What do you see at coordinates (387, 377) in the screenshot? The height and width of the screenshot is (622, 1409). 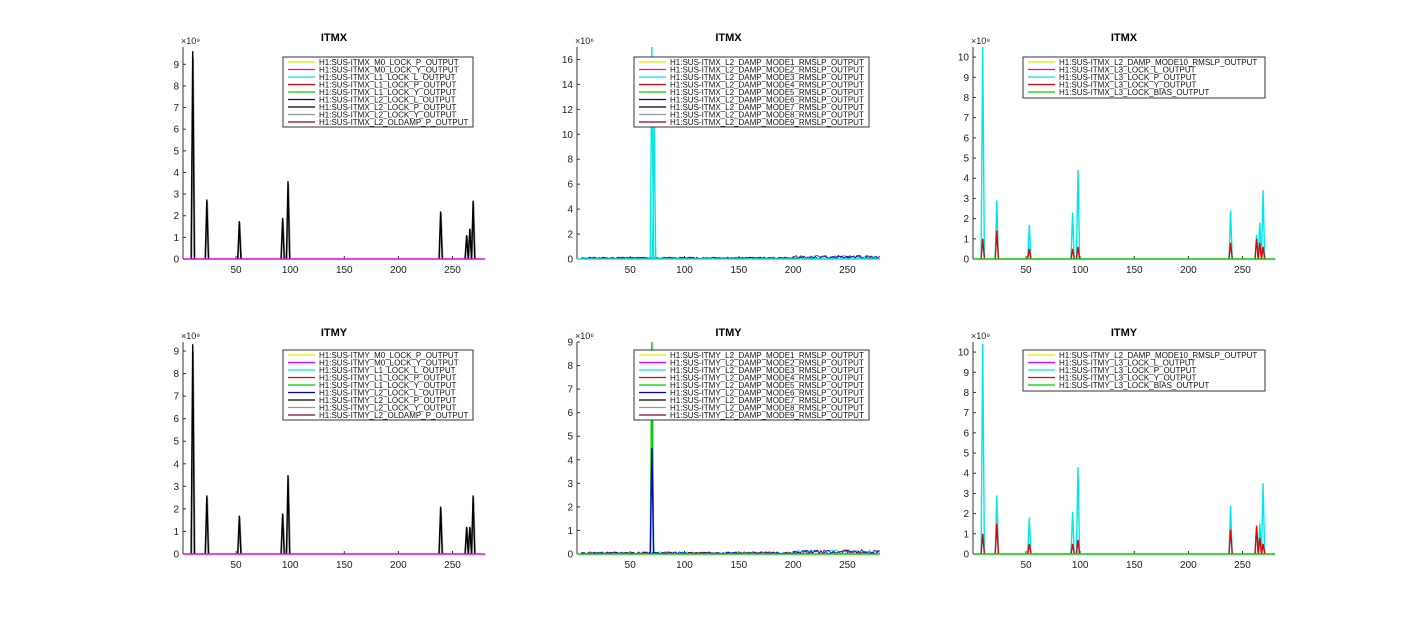 I see `legend-label: H1:SUS-ITMY_L1_LOCK_P_OUTPUT` at bounding box center [387, 377].